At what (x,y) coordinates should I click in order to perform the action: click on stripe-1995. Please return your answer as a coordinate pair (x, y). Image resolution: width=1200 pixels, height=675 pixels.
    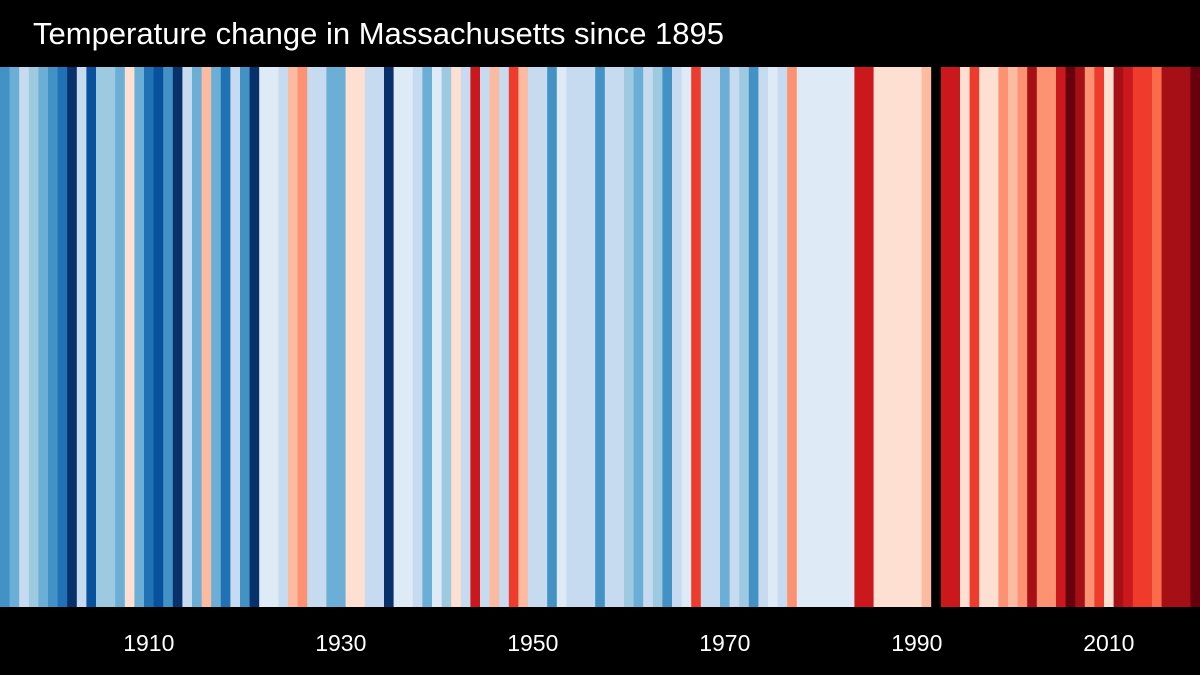
    Looking at the image, I should click on (965, 337).